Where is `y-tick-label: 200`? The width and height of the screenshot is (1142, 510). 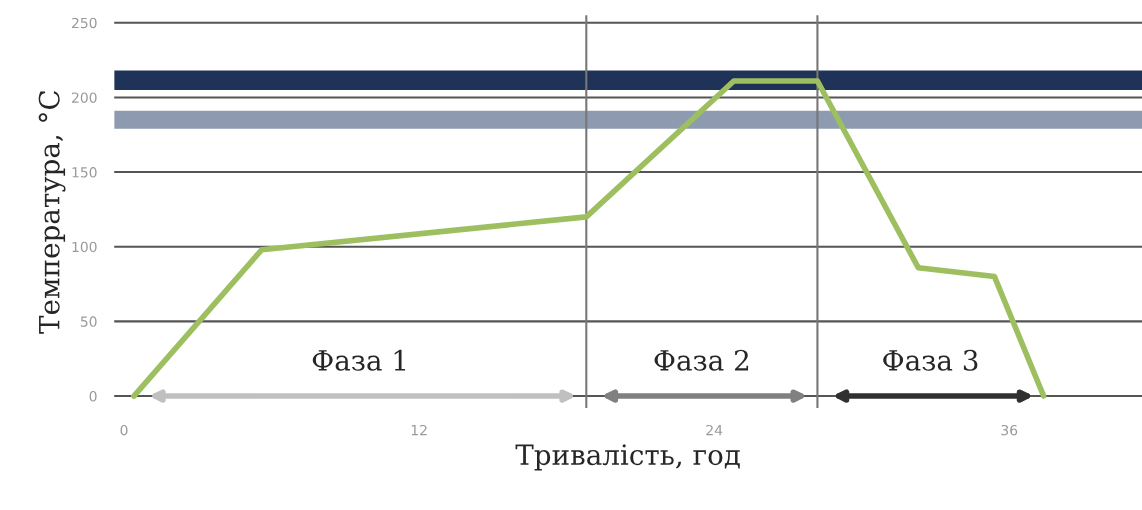 y-tick-label: 200 is located at coordinates (84, 97).